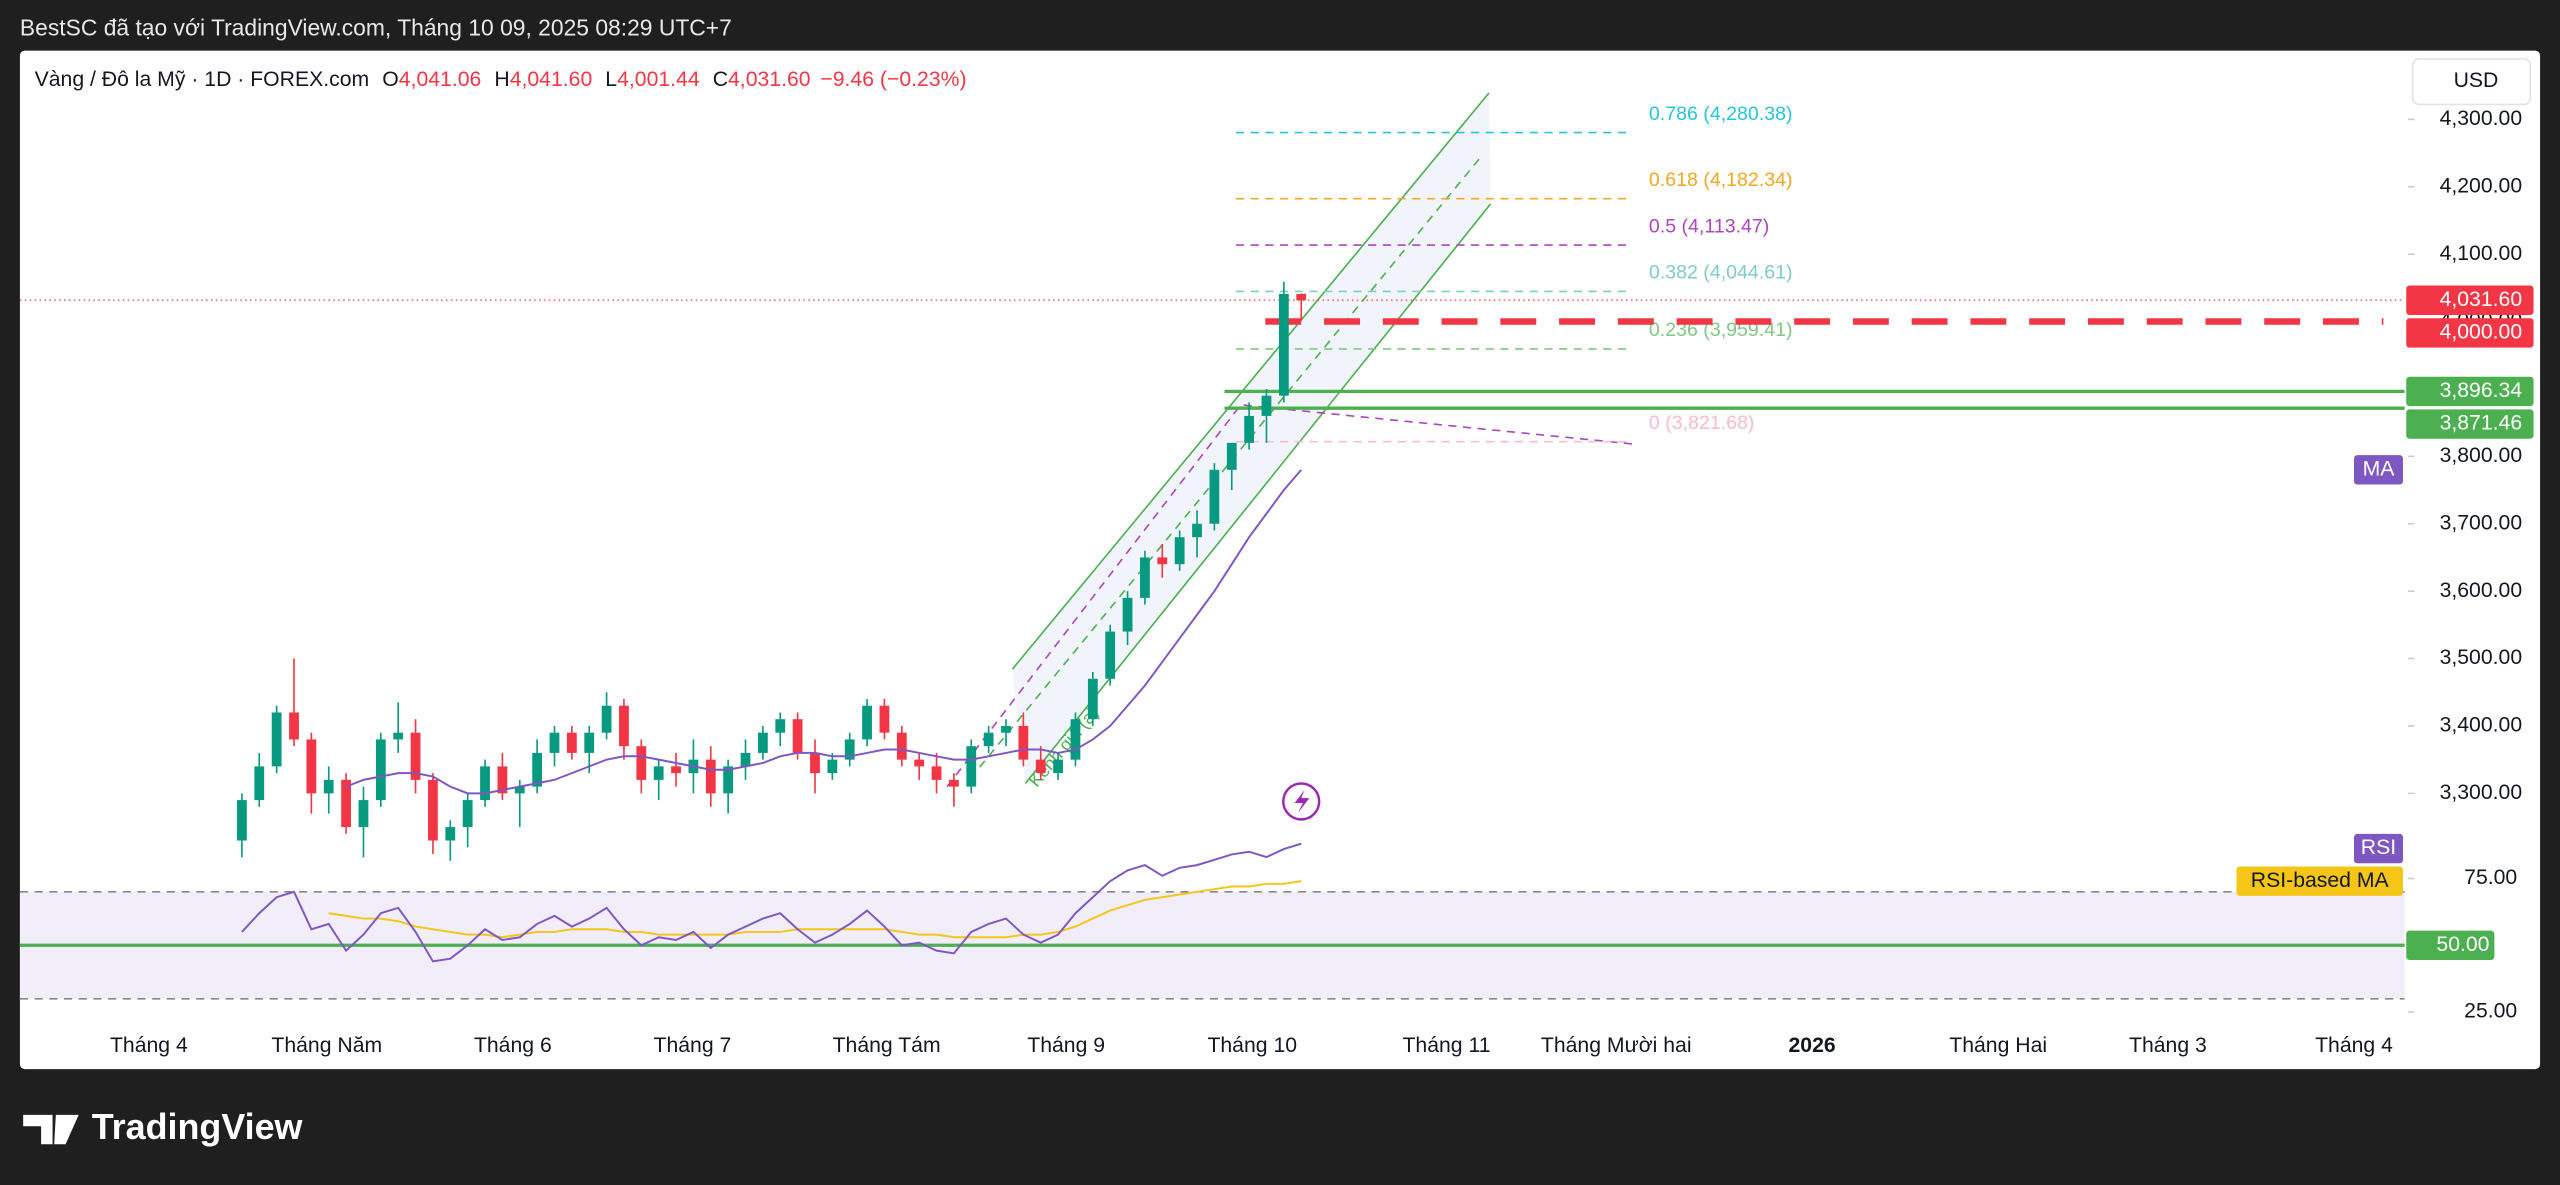 This screenshot has height=1185, width=2560. What do you see at coordinates (2481, 118) in the screenshot?
I see `y-tick-label: 4,300.00` at bounding box center [2481, 118].